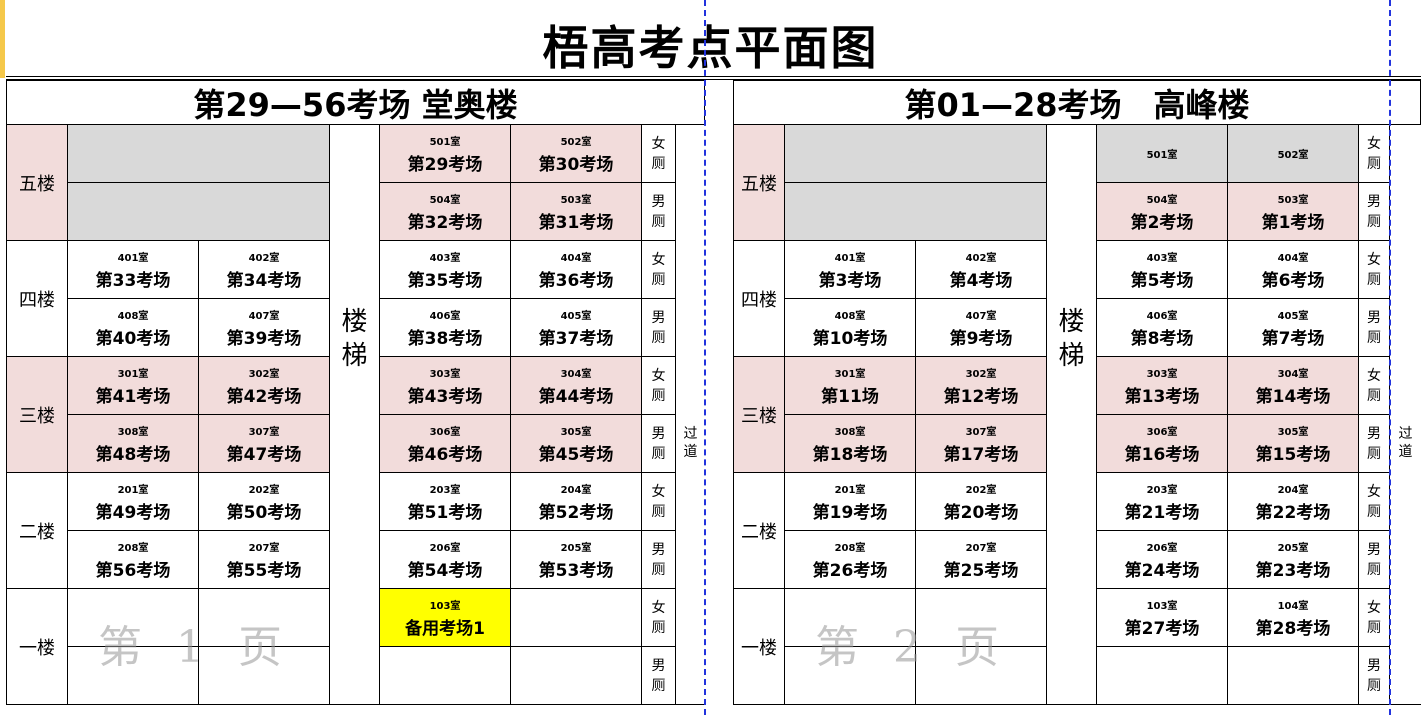 The width and height of the screenshot is (1421, 715). Describe the element at coordinates (1162, 154) in the screenshot. I see `exam-room-cell: 501室` at that location.